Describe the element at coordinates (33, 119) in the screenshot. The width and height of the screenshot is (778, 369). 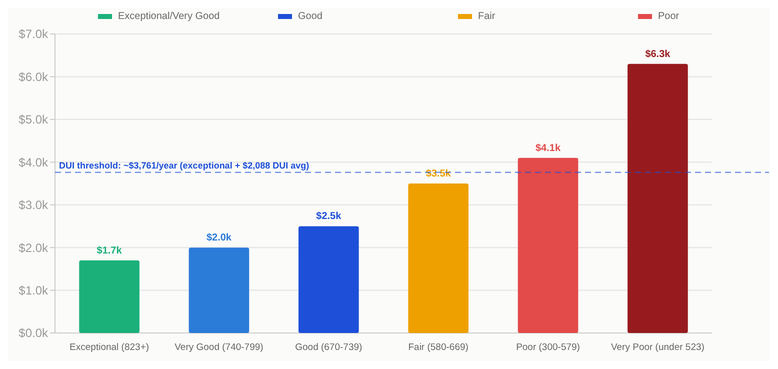
I see `y-tick-label: $5.0k` at that location.